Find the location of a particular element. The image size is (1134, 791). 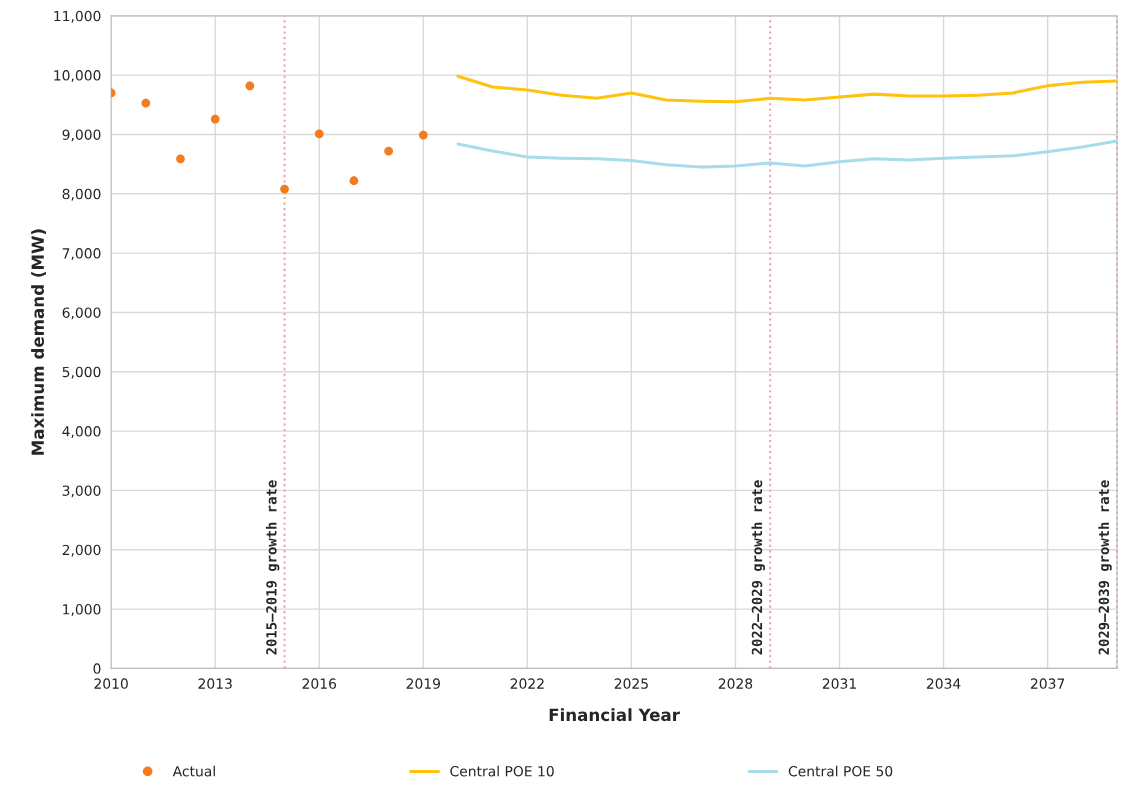

y-tick-label: 2,000 is located at coordinates (81, 550).